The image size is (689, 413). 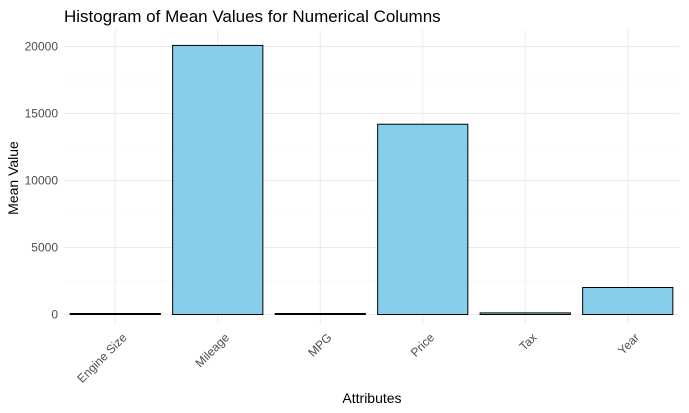 I want to click on bar-price, so click(x=423, y=219).